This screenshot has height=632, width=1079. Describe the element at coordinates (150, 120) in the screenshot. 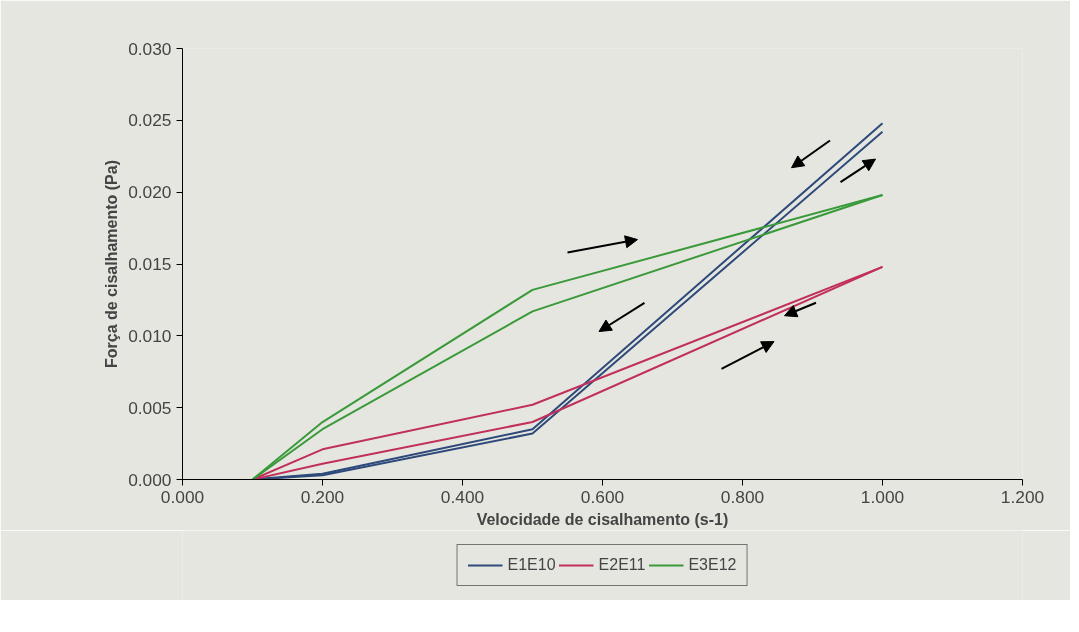

I see `y-tick-label: 0.025` at that location.